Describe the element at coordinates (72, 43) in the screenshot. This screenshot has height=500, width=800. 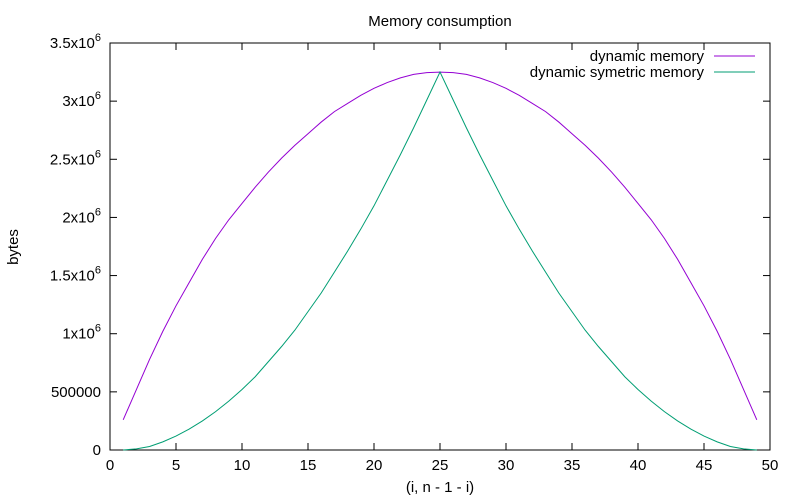
I see `y-tick-mantissa: 3.5x10` at that location.